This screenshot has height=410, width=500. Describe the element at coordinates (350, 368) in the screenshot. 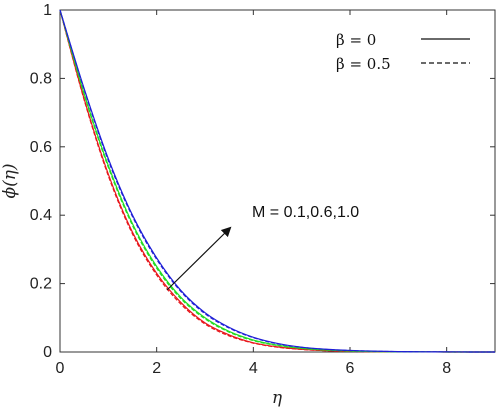

I see `x-tick-label: 6` at that location.